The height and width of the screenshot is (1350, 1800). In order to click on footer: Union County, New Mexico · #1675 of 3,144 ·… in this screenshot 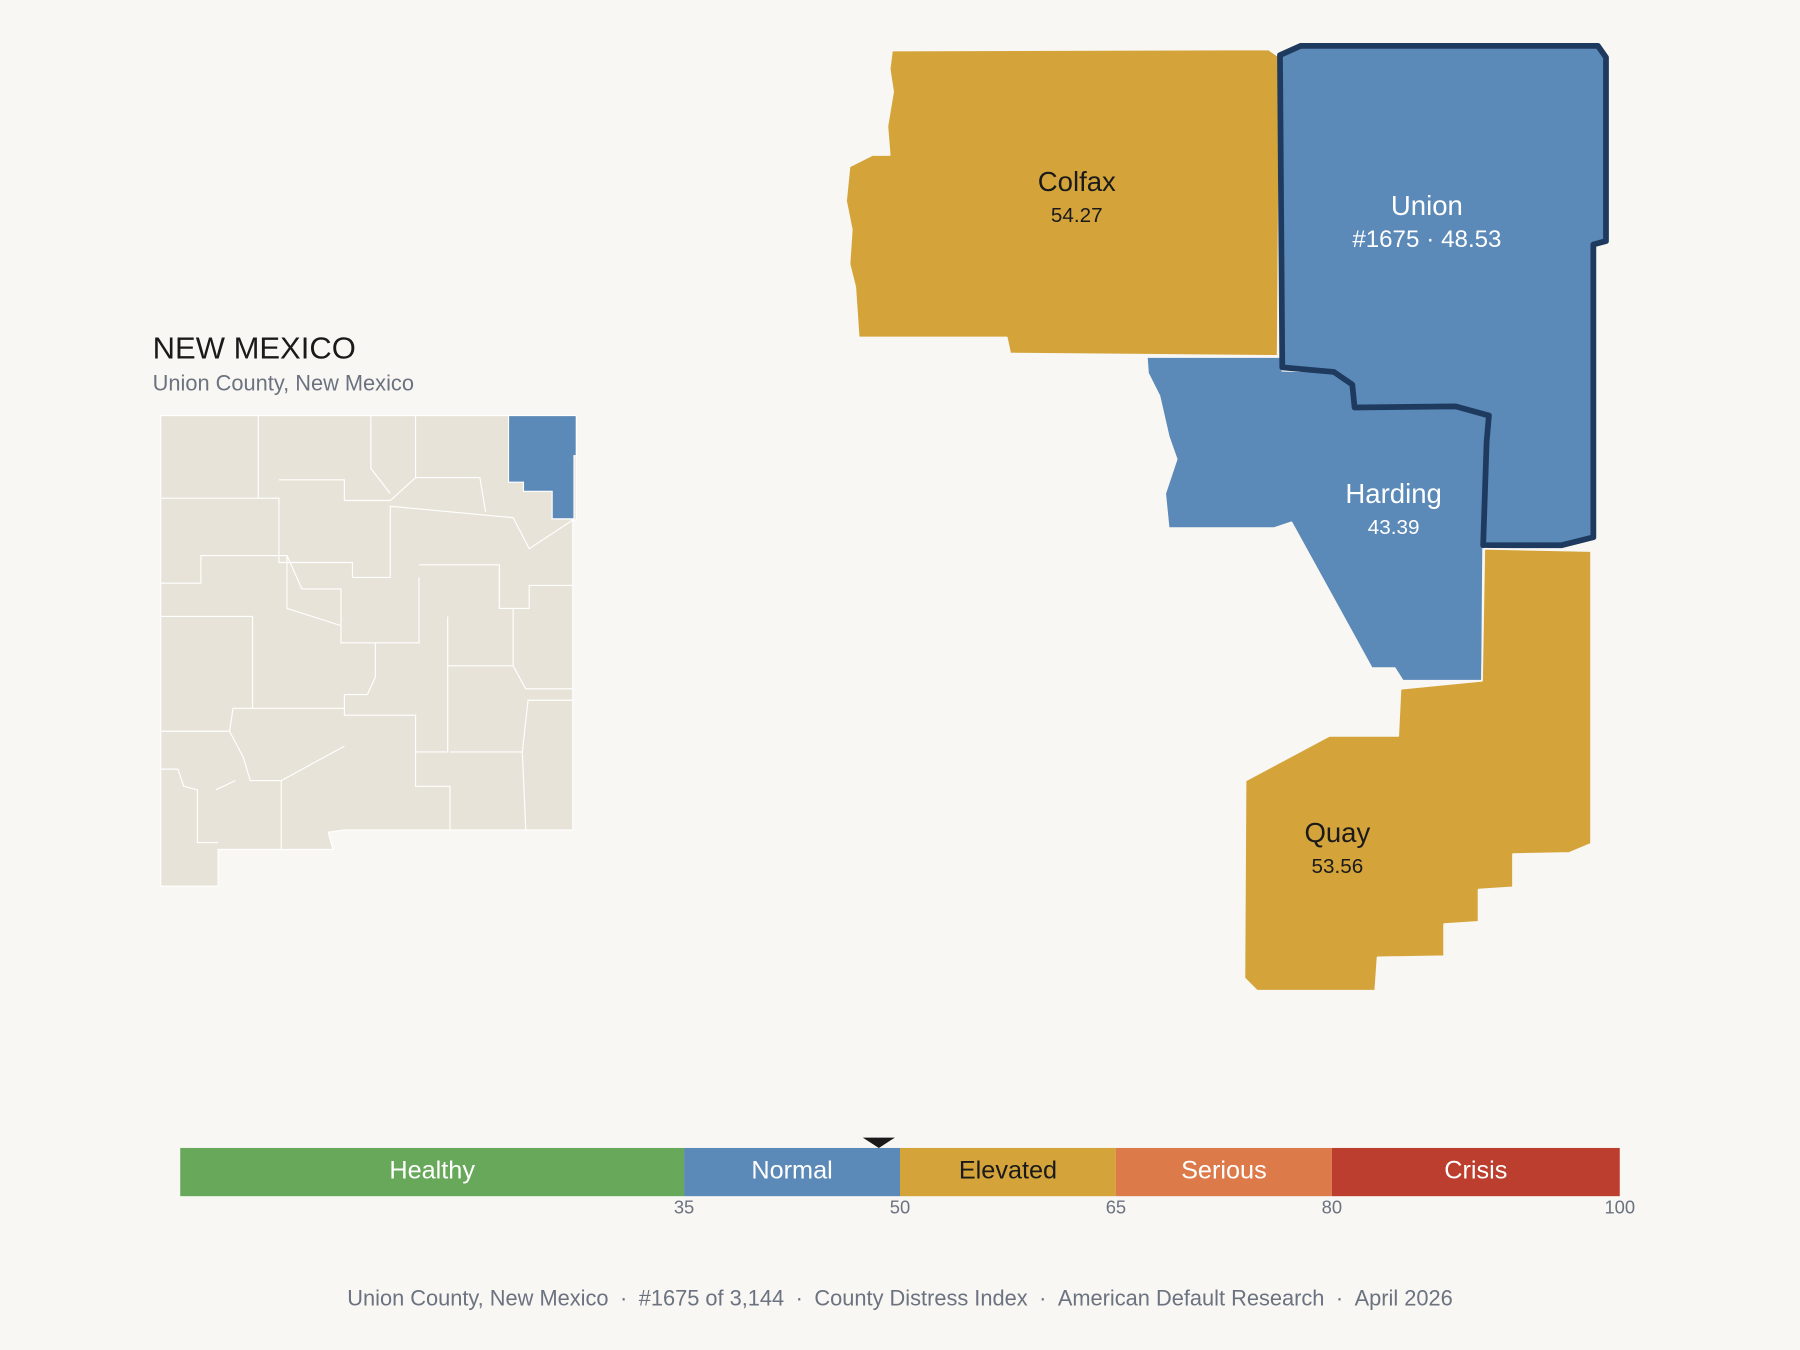, I will do `click(900, 1297)`.